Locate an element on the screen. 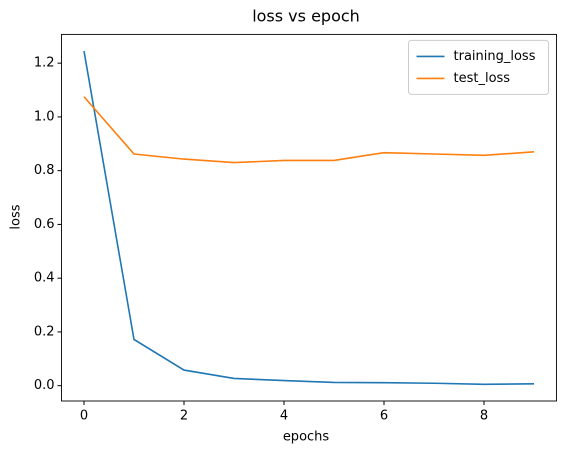 Image resolution: width=567 pixels, height=455 pixels. x-tick-label: 2 is located at coordinates (184, 416).